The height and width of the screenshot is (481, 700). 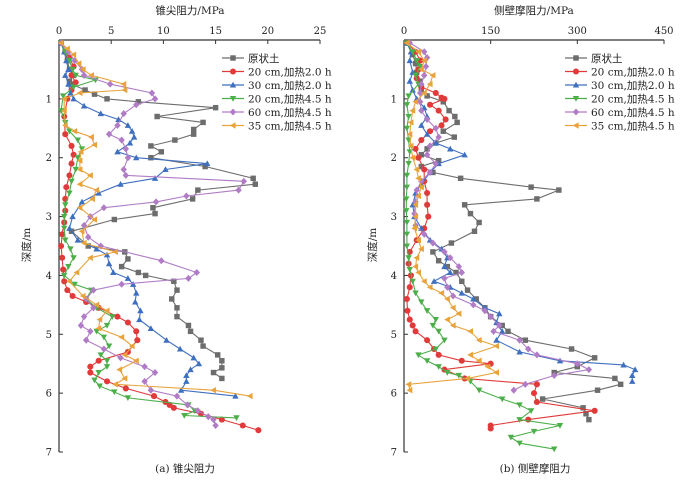 I want to click on panel-b-legend-label: 35 cm,加热4.5 h, so click(x=633, y=126).